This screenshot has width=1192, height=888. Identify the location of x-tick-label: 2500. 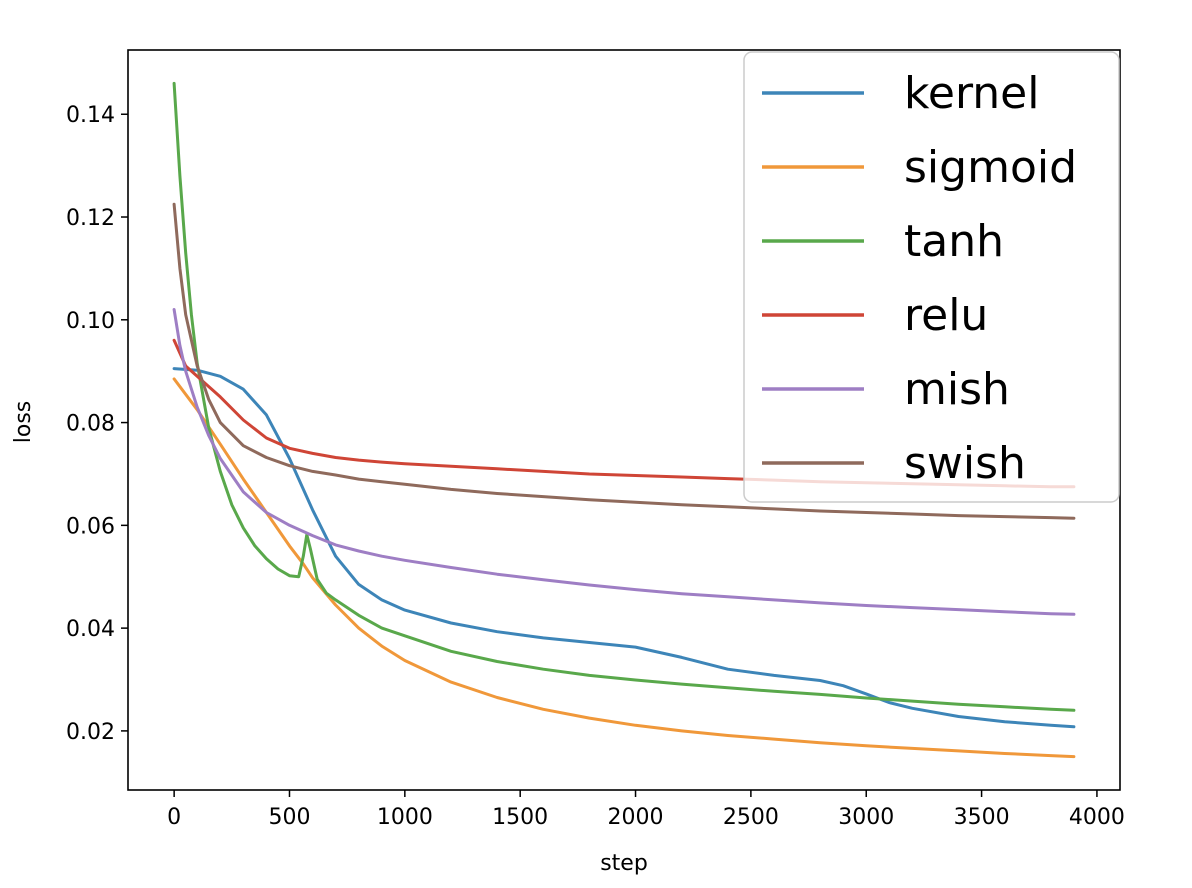
(751, 817).